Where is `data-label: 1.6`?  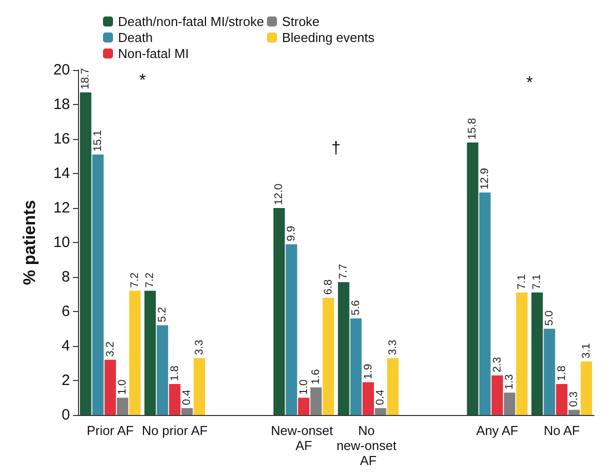 data-label: 1.6 is located at coordinates (316, 376).